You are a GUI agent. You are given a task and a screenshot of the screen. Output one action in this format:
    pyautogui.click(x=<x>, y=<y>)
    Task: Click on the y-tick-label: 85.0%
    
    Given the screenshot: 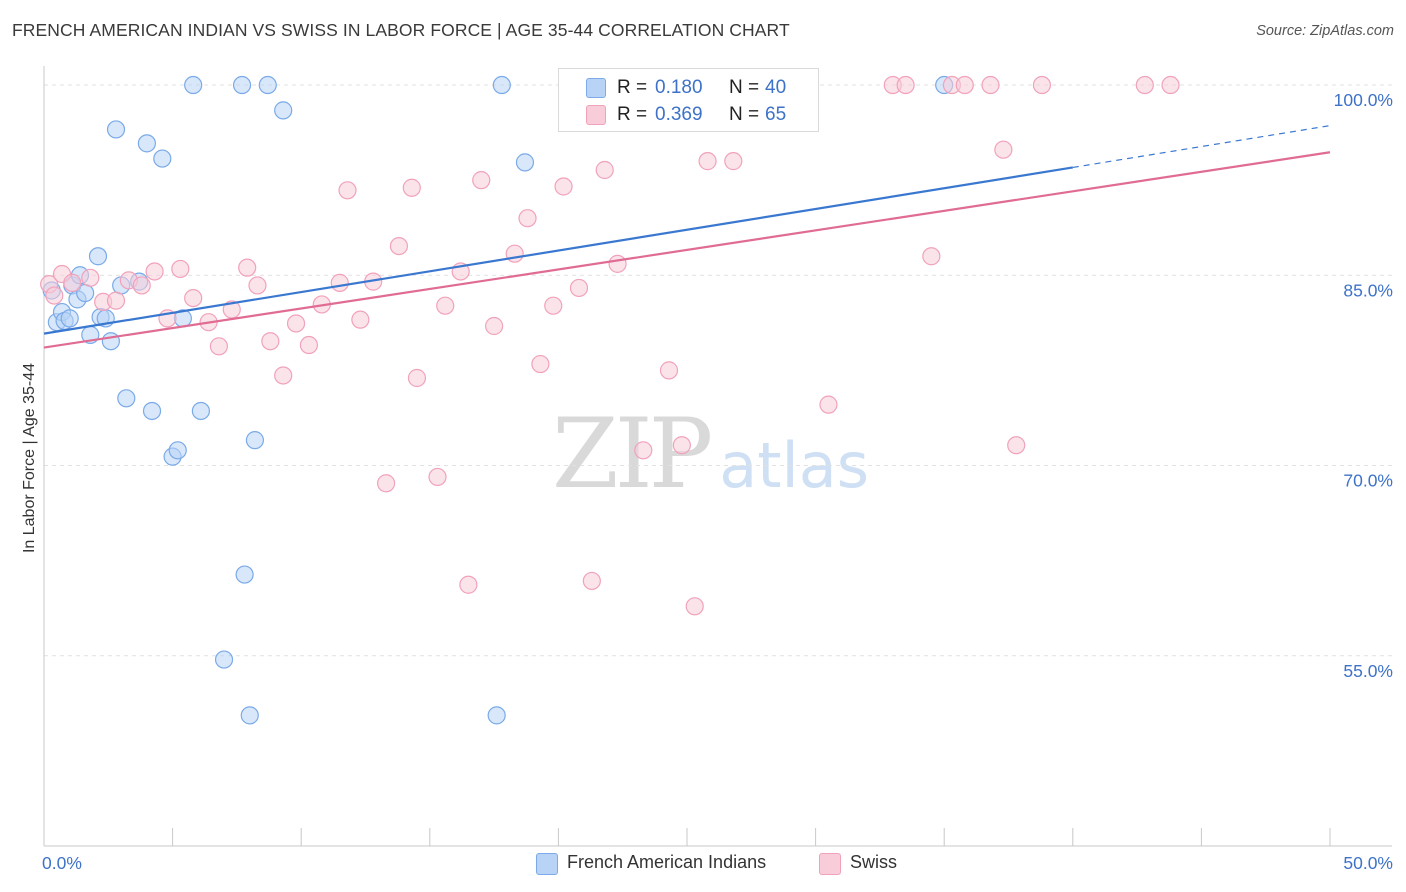 What is the action you would take?
    pyautogui.click(x=1368, y=290)
    